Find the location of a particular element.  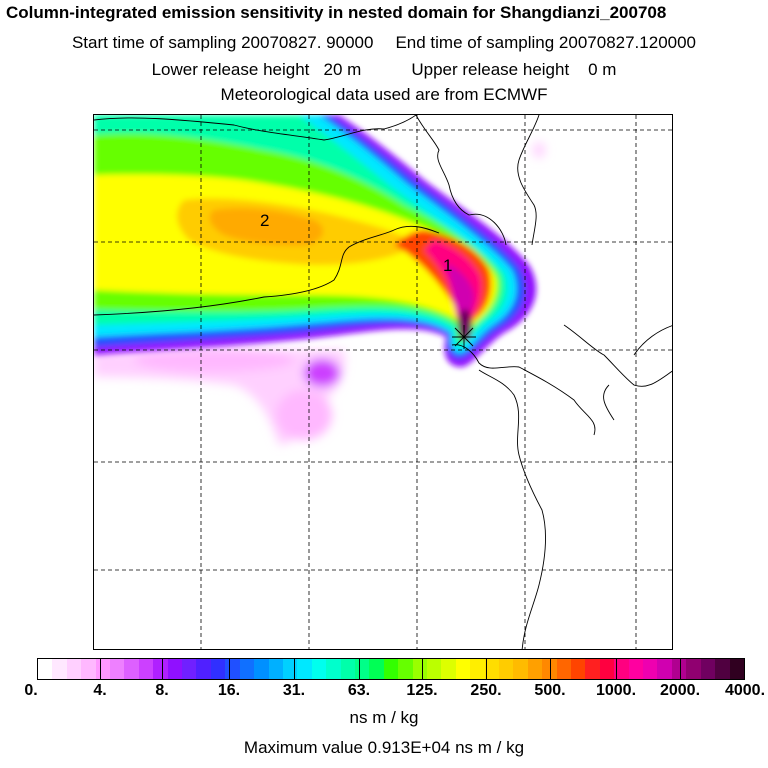

colorbar-tick-label: 4000. is located at coordinates (745, 690).